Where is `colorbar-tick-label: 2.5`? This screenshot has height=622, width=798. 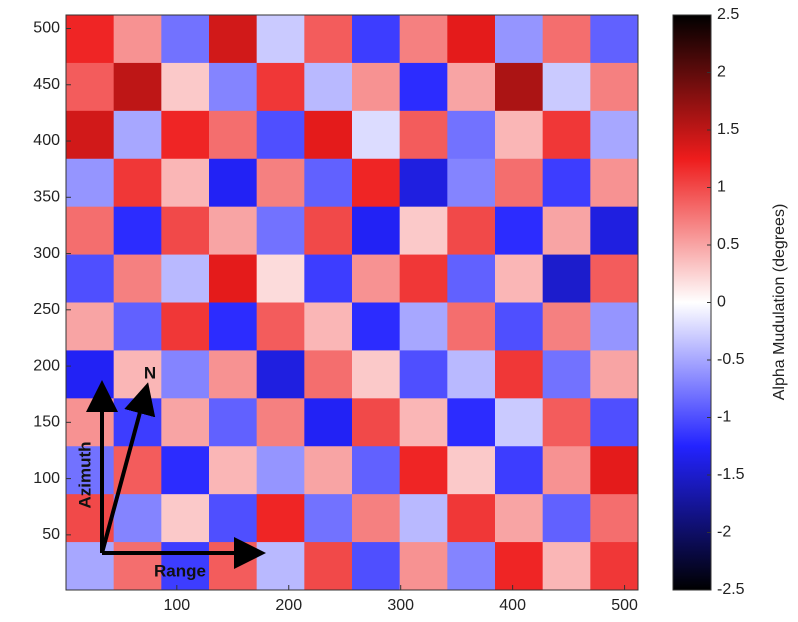
colorbar-tick-label: 2.5 is located at coordinates (728, 14).